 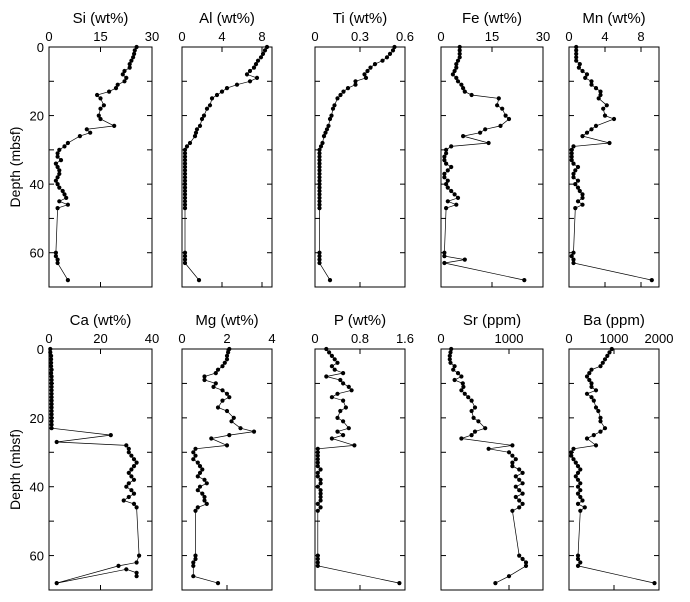 What do you see at coordinates (612, 466) in the screenshot?
I see `ba-profile-line` at bounding box center [612, 466].